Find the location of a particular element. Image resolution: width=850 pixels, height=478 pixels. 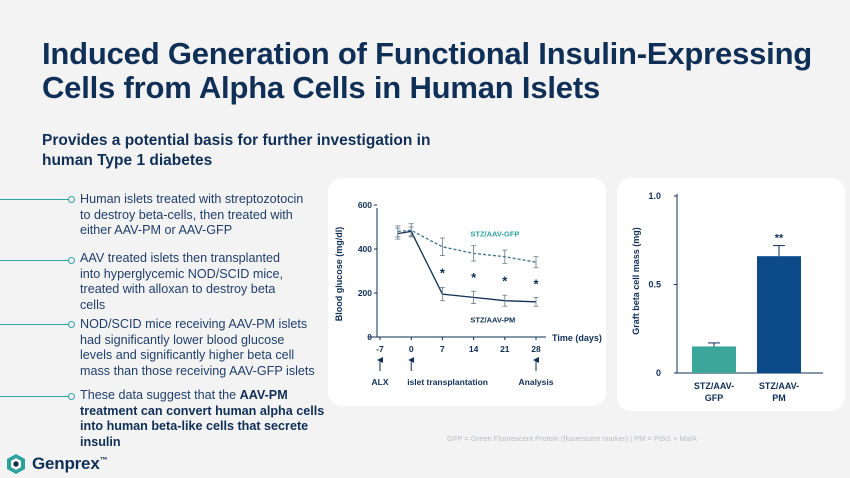

logo-wordmark: Genprex is located at coordinates (66, 463).